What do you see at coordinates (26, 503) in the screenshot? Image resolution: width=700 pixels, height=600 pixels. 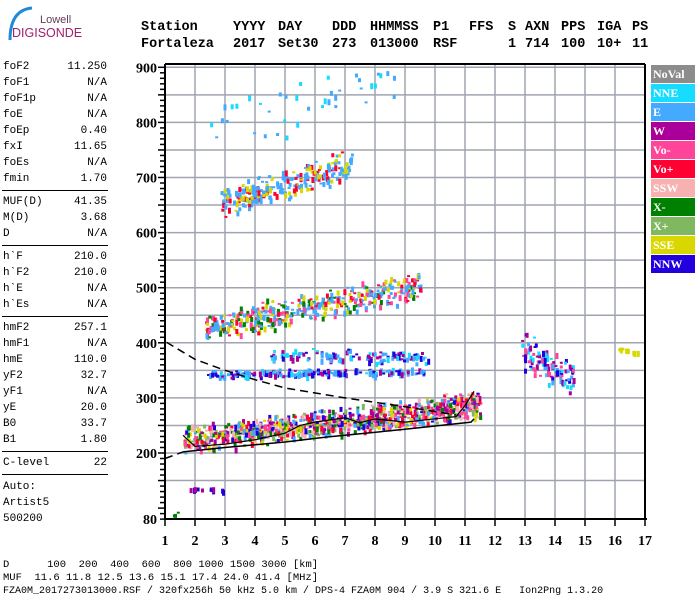 I see `autoscaling-info: Artist5` at bounding box center [26, 503].